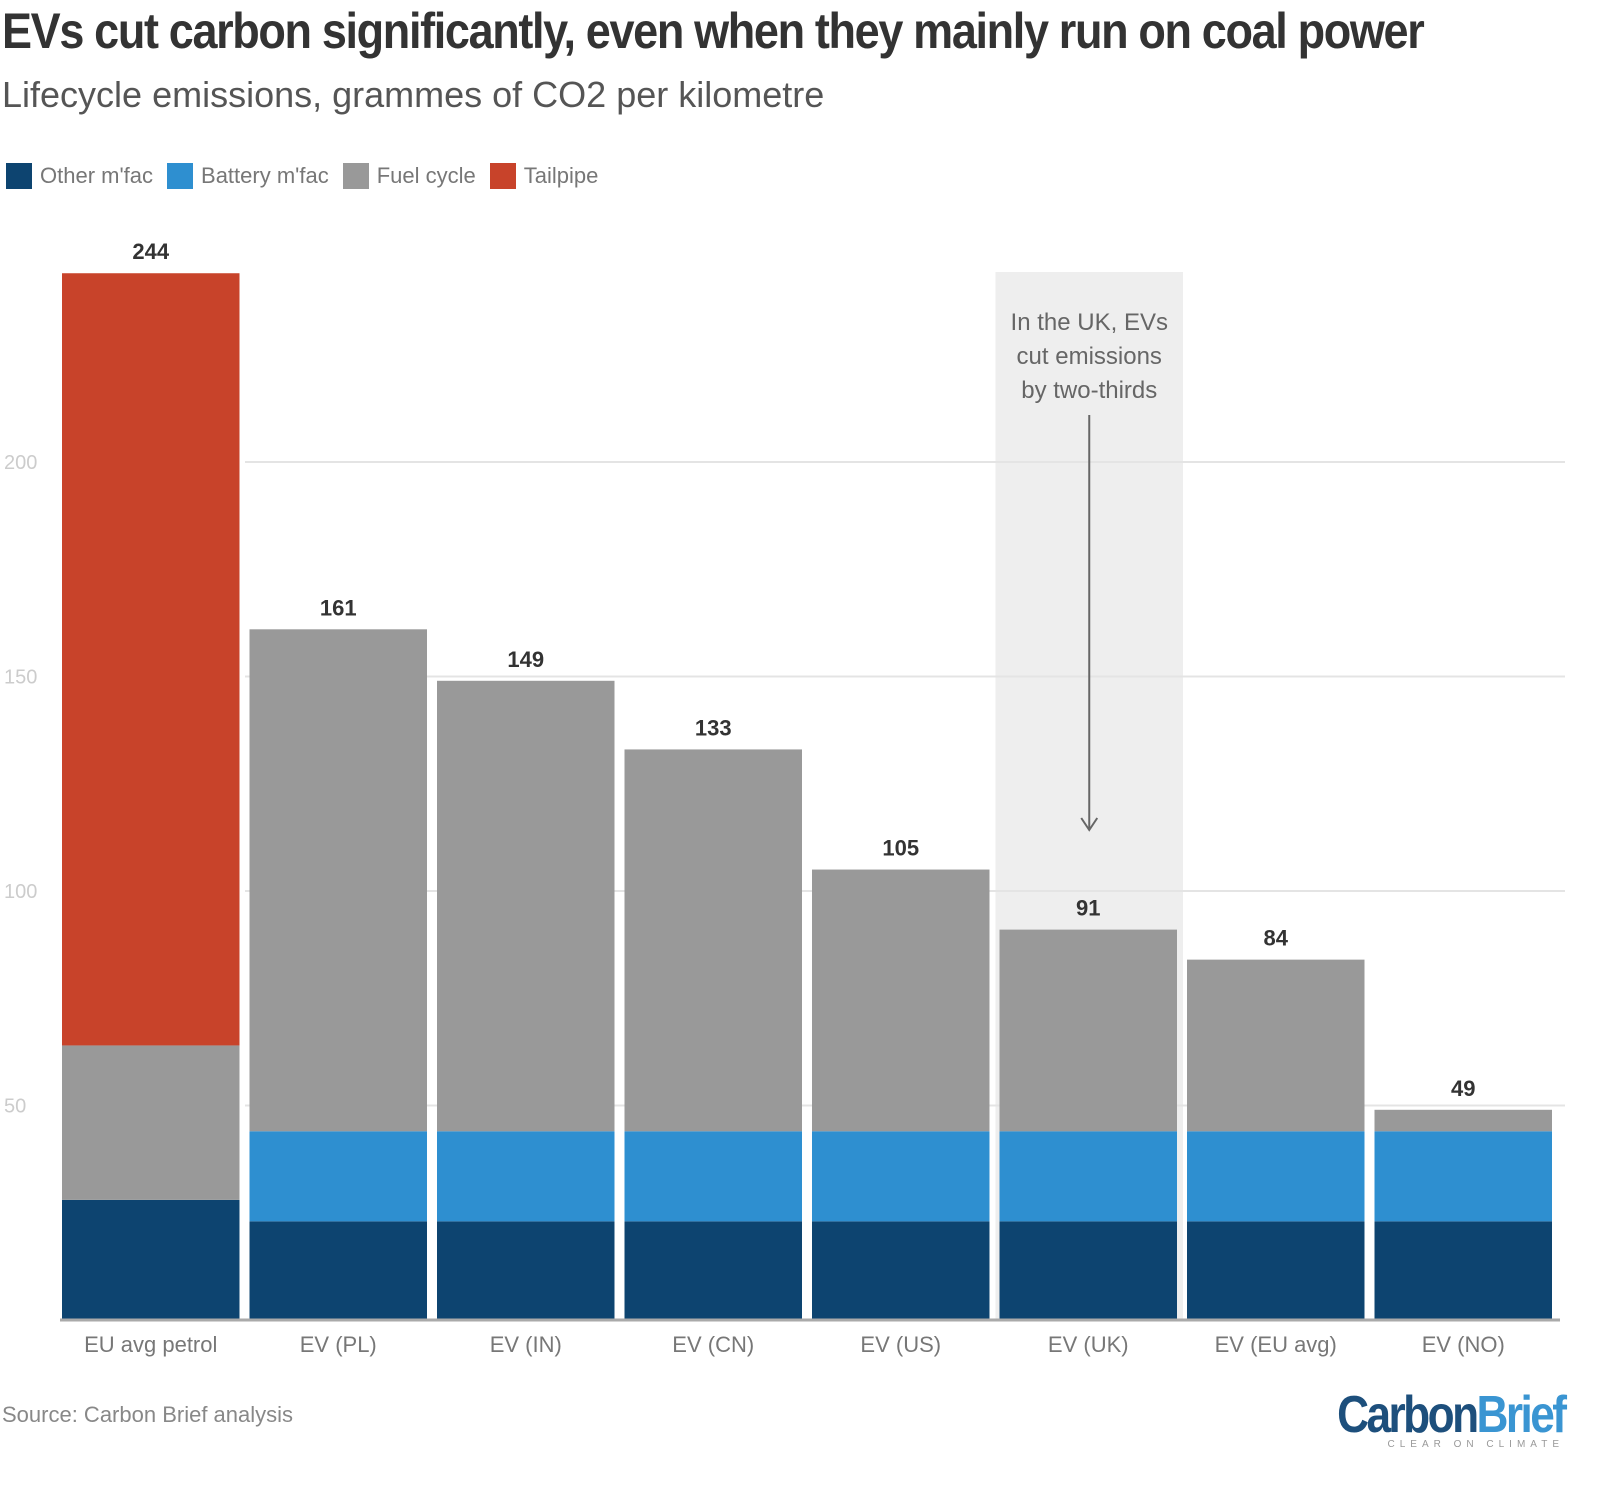 This screenshot has width=1600, height=1488. What do you see at coordinates (1451, 1418) in the screenshot?
I see `carbonbrief-logo: CarbonBrief CLEAR ON CLIMATE` at bounding box center [1451, 1418].